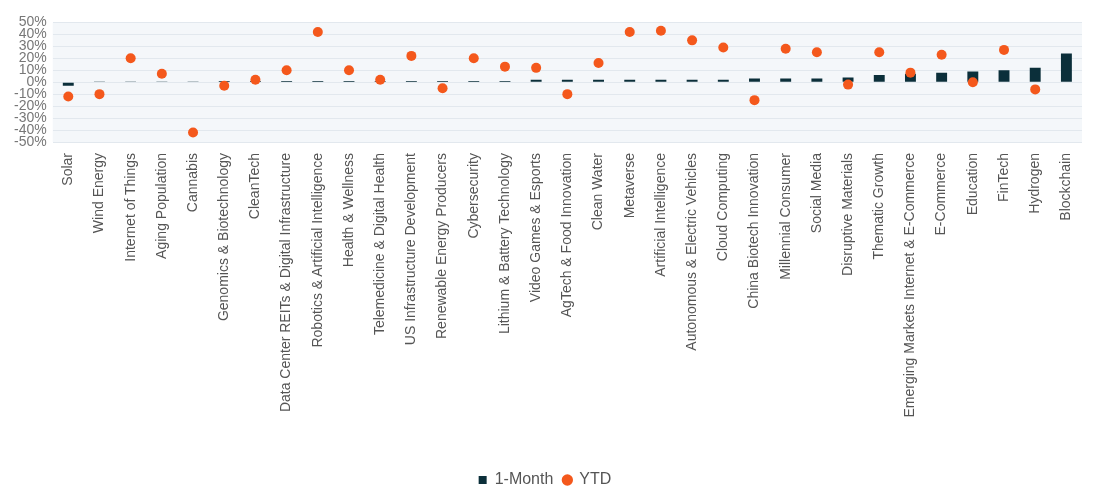 This screenshot has width=1110, height=502. Describe the element at coordinates (472, 196) in the screenshot. I see `x-tick-label: Cybersecurity` at that location.